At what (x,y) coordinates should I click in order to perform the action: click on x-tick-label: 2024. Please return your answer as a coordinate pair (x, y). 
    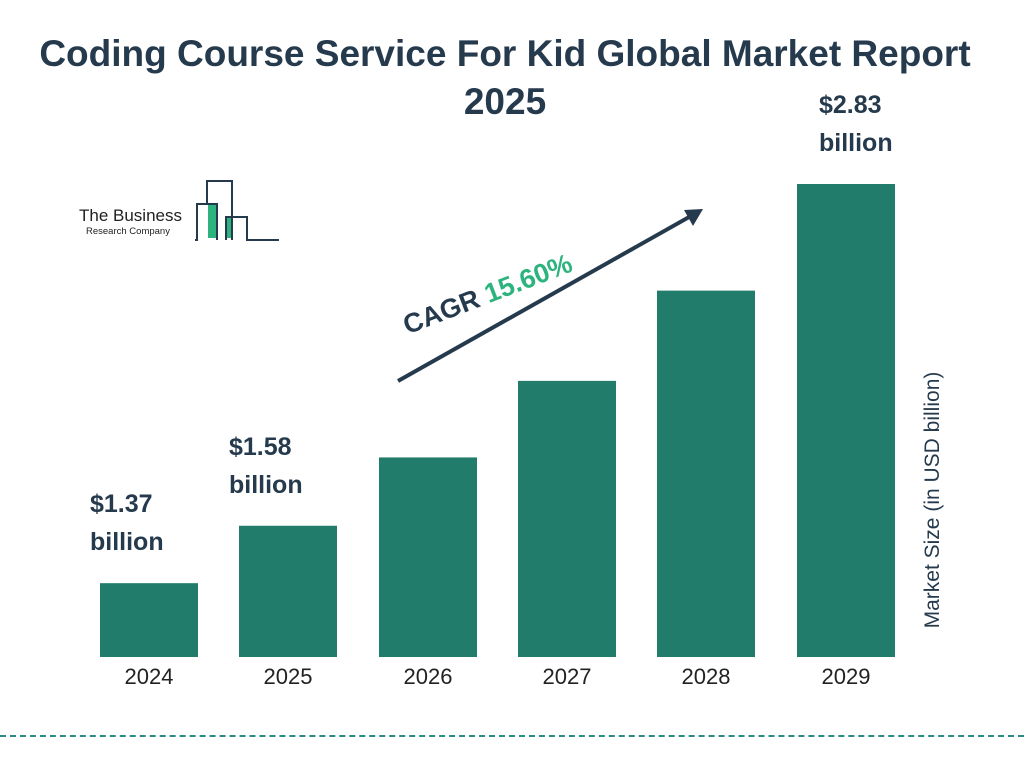
    Looking at the image, I should click on (149, 676).